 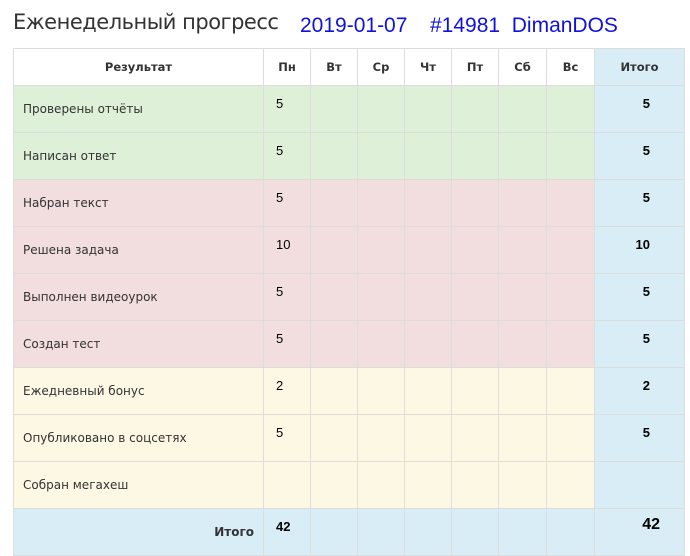 What do you see at coordinates (381, 67) in the screenshot?
I see `column-header: Ср` at bounding box center [381, 67].